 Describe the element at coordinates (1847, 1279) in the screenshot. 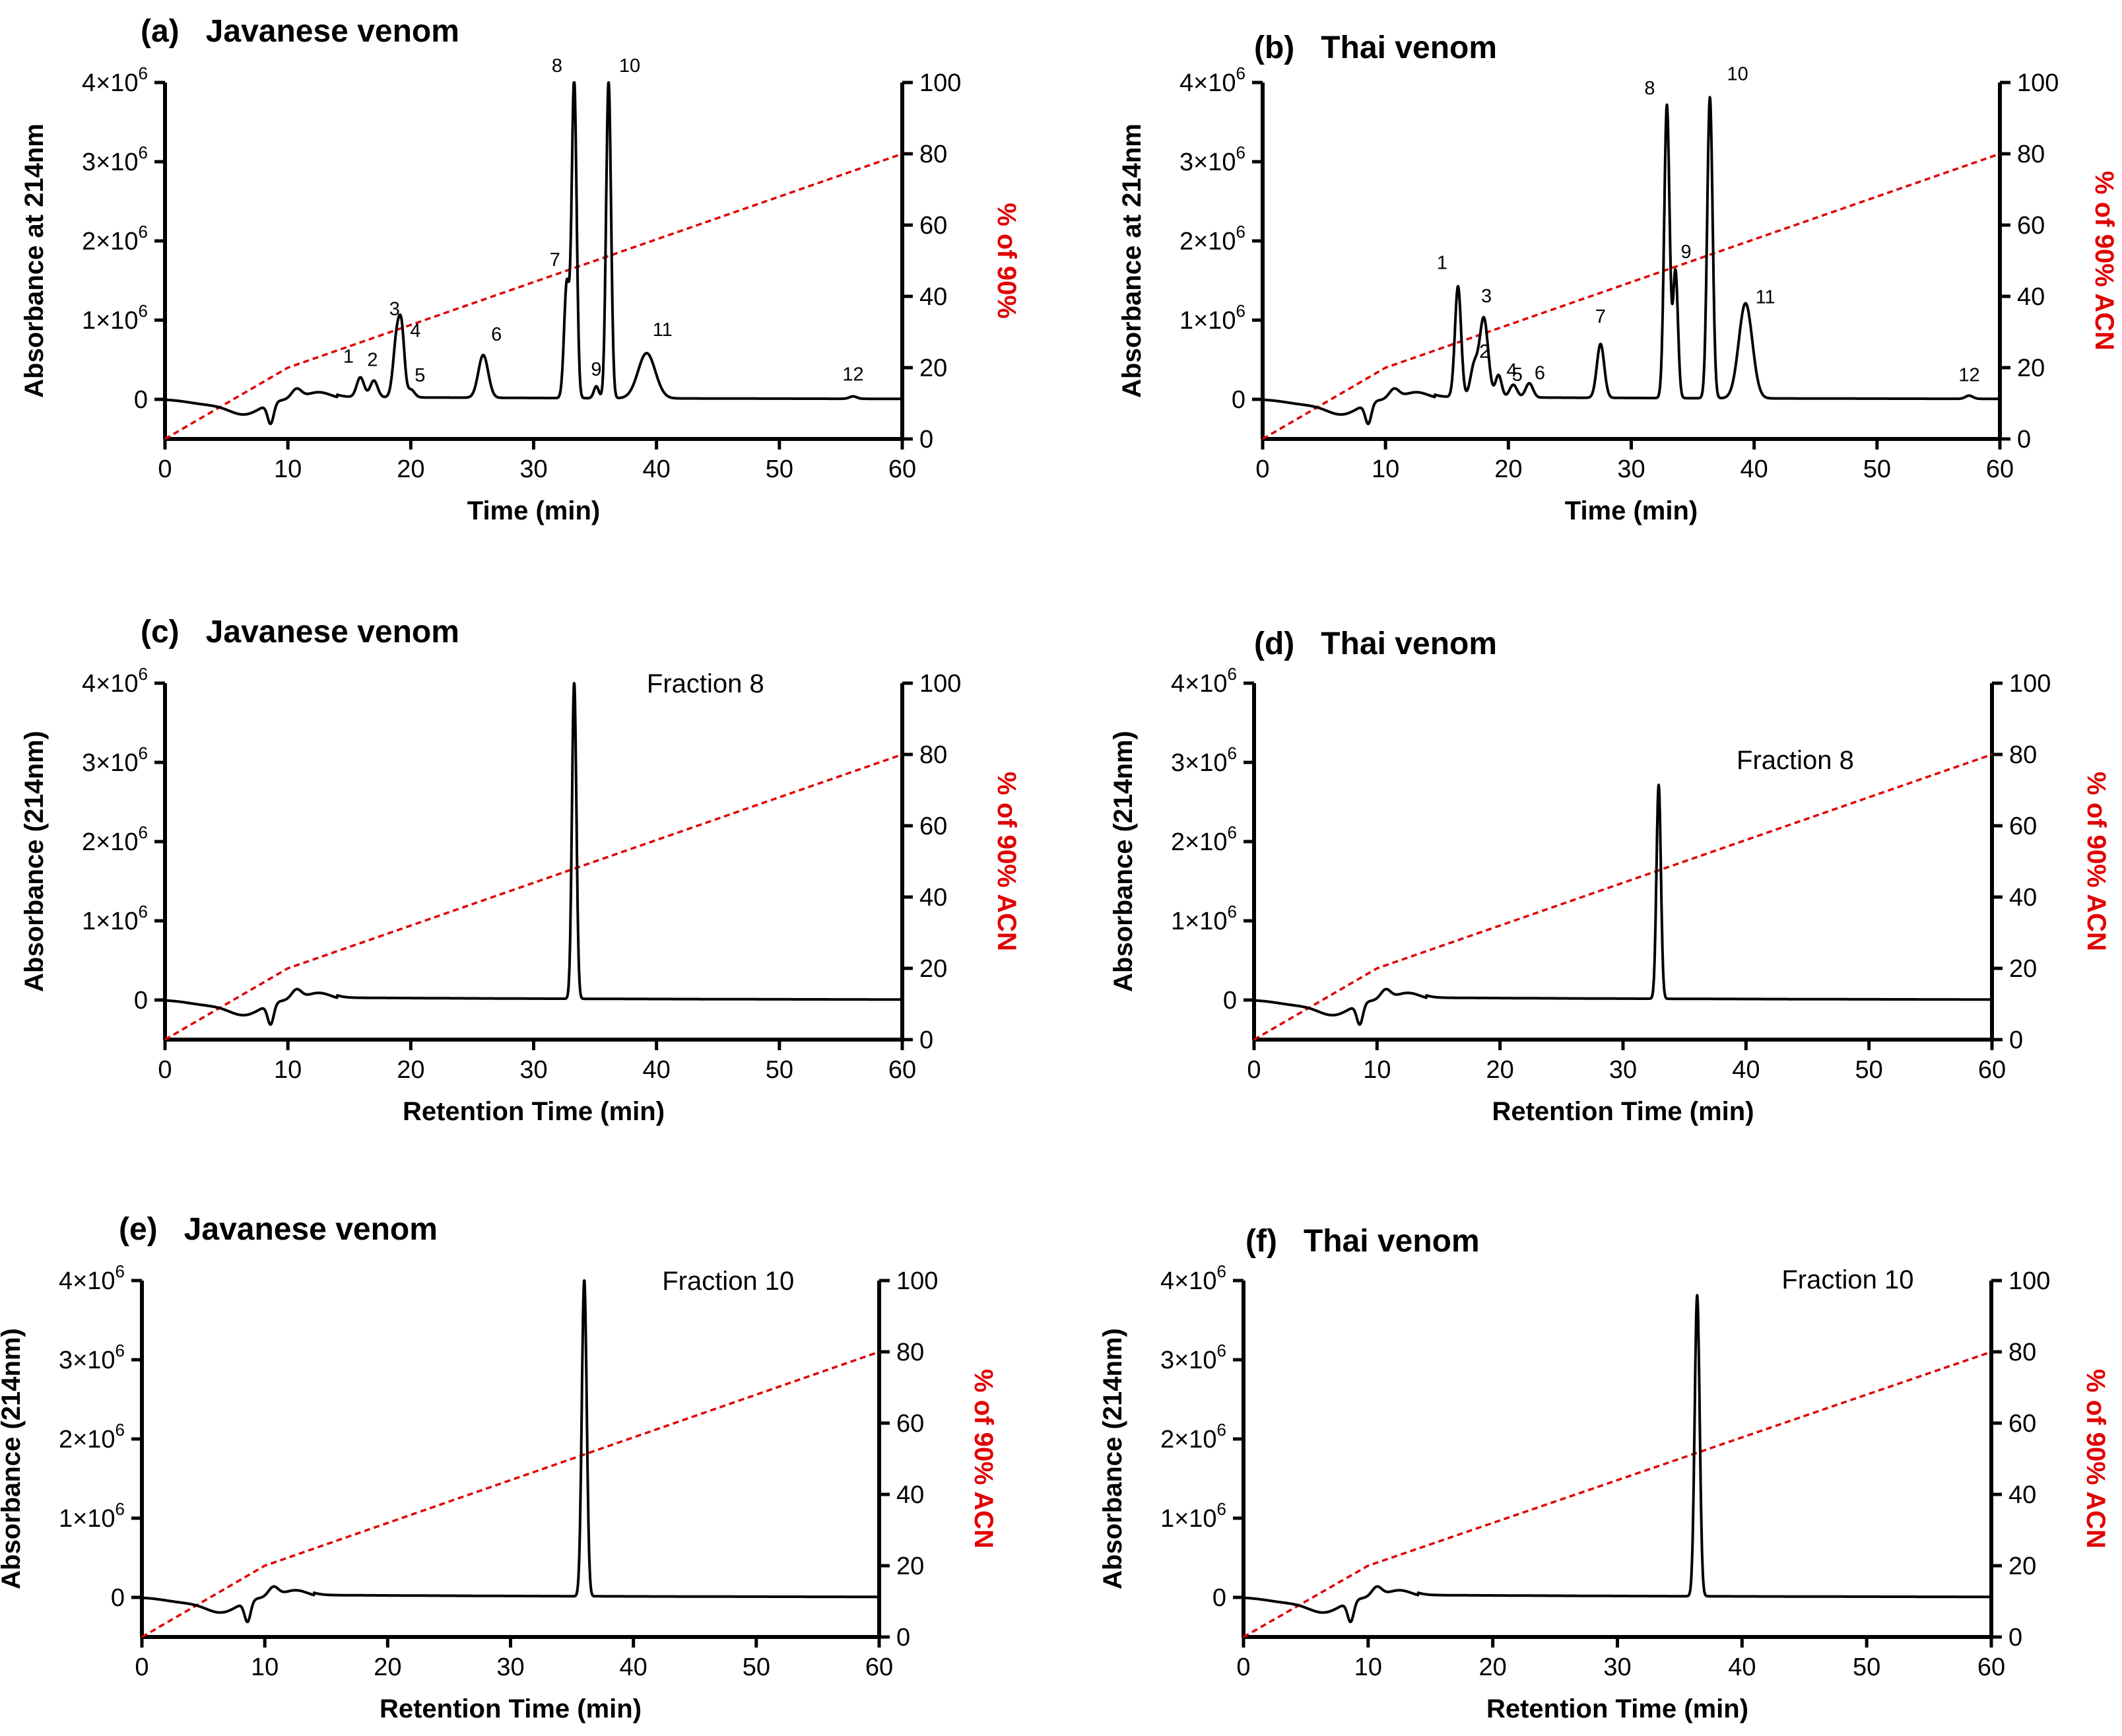

I see `fraction-label: Fraction 10` at that location.